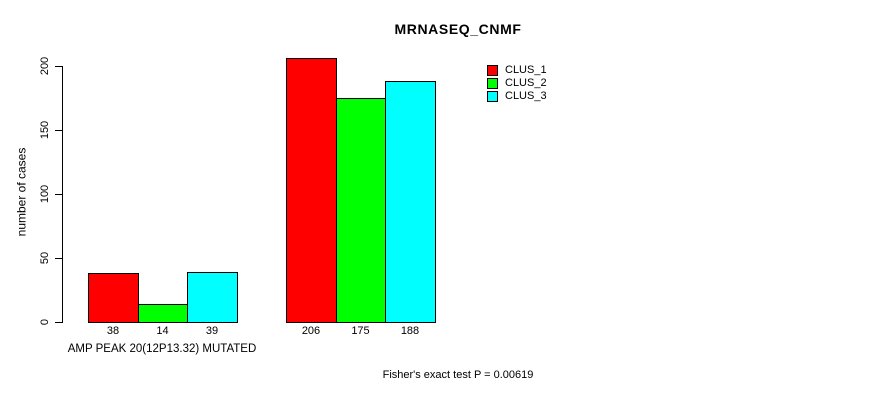 This screenshot has width=890, height=400. Describe the element at coordinates (212, 297) in the screenshot. I see `bar-clus_3-group1` at that location.